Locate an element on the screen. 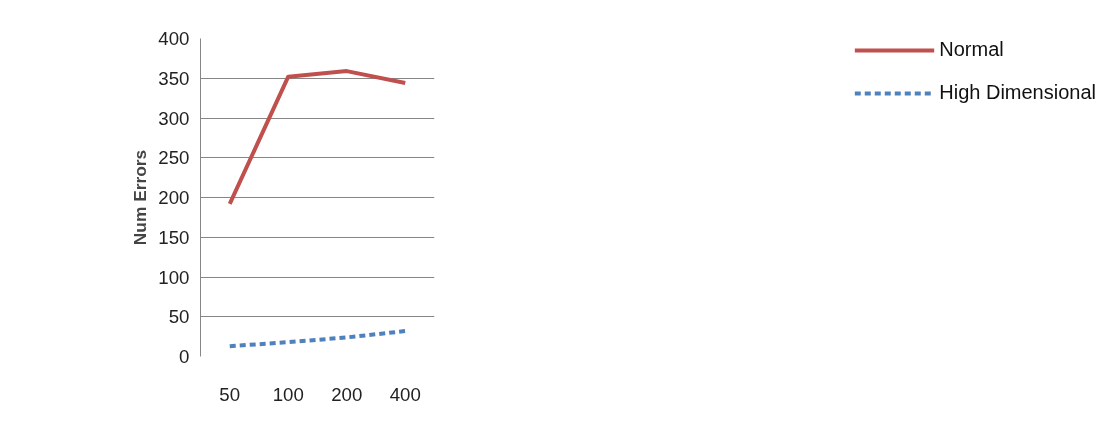 The image size is (1102, 442). y-tick-label: 150 is located at coordinates (174, 237).